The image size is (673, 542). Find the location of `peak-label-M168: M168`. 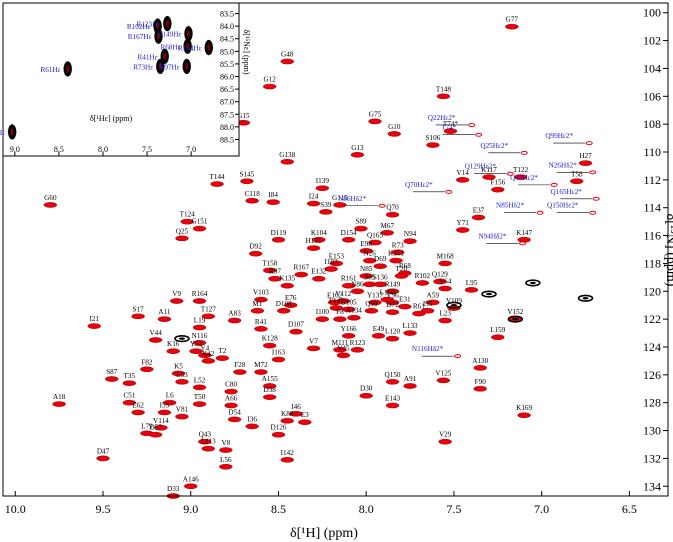

peak-label-M168: M168 is located at coordinates (446, 256).